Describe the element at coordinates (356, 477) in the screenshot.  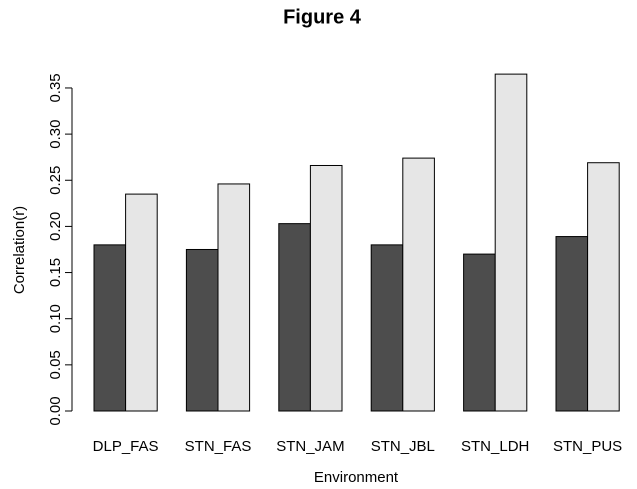
I see `x-axis-label: Environment` at that location.